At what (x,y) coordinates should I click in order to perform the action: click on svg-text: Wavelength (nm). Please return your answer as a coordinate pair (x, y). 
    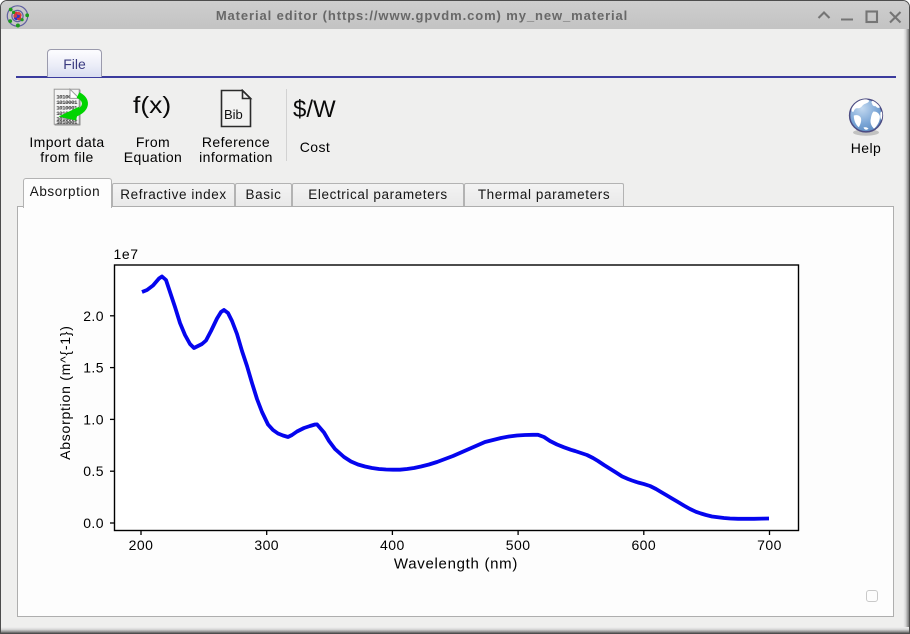
    Looking at the image, I should click on (456, 564).